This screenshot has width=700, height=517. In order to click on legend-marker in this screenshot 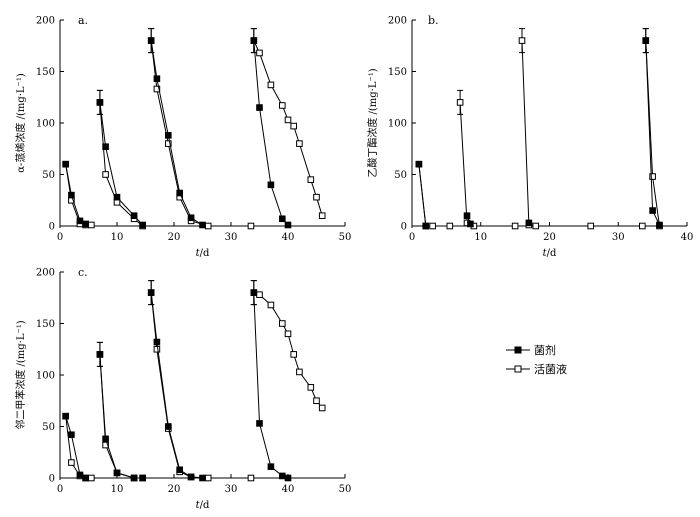, I will do `click(518, 350)`.